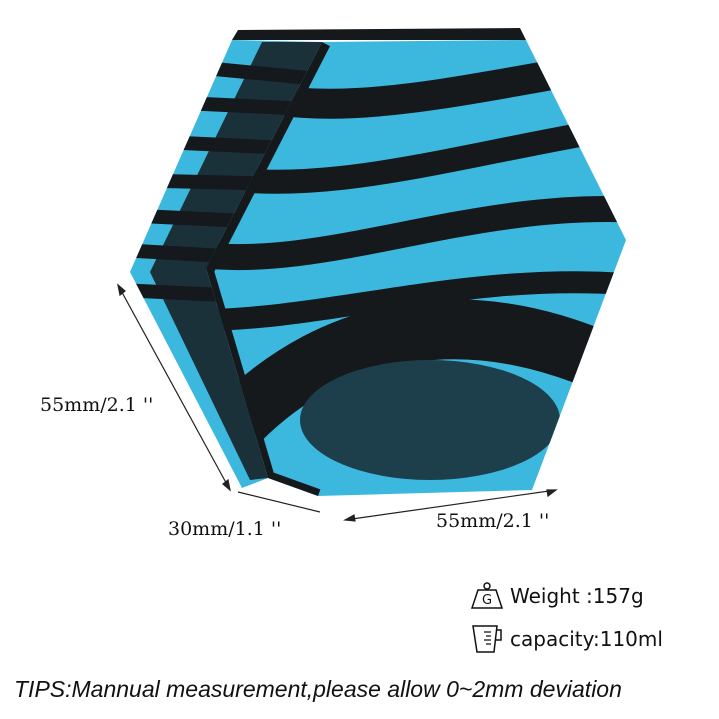 The height and width of the screenshot is (719, 719). What do you see at coordinates (577, 596) in the screenshot?
I see `weight-label: Weight :157g` at bounding box center [577, 596].